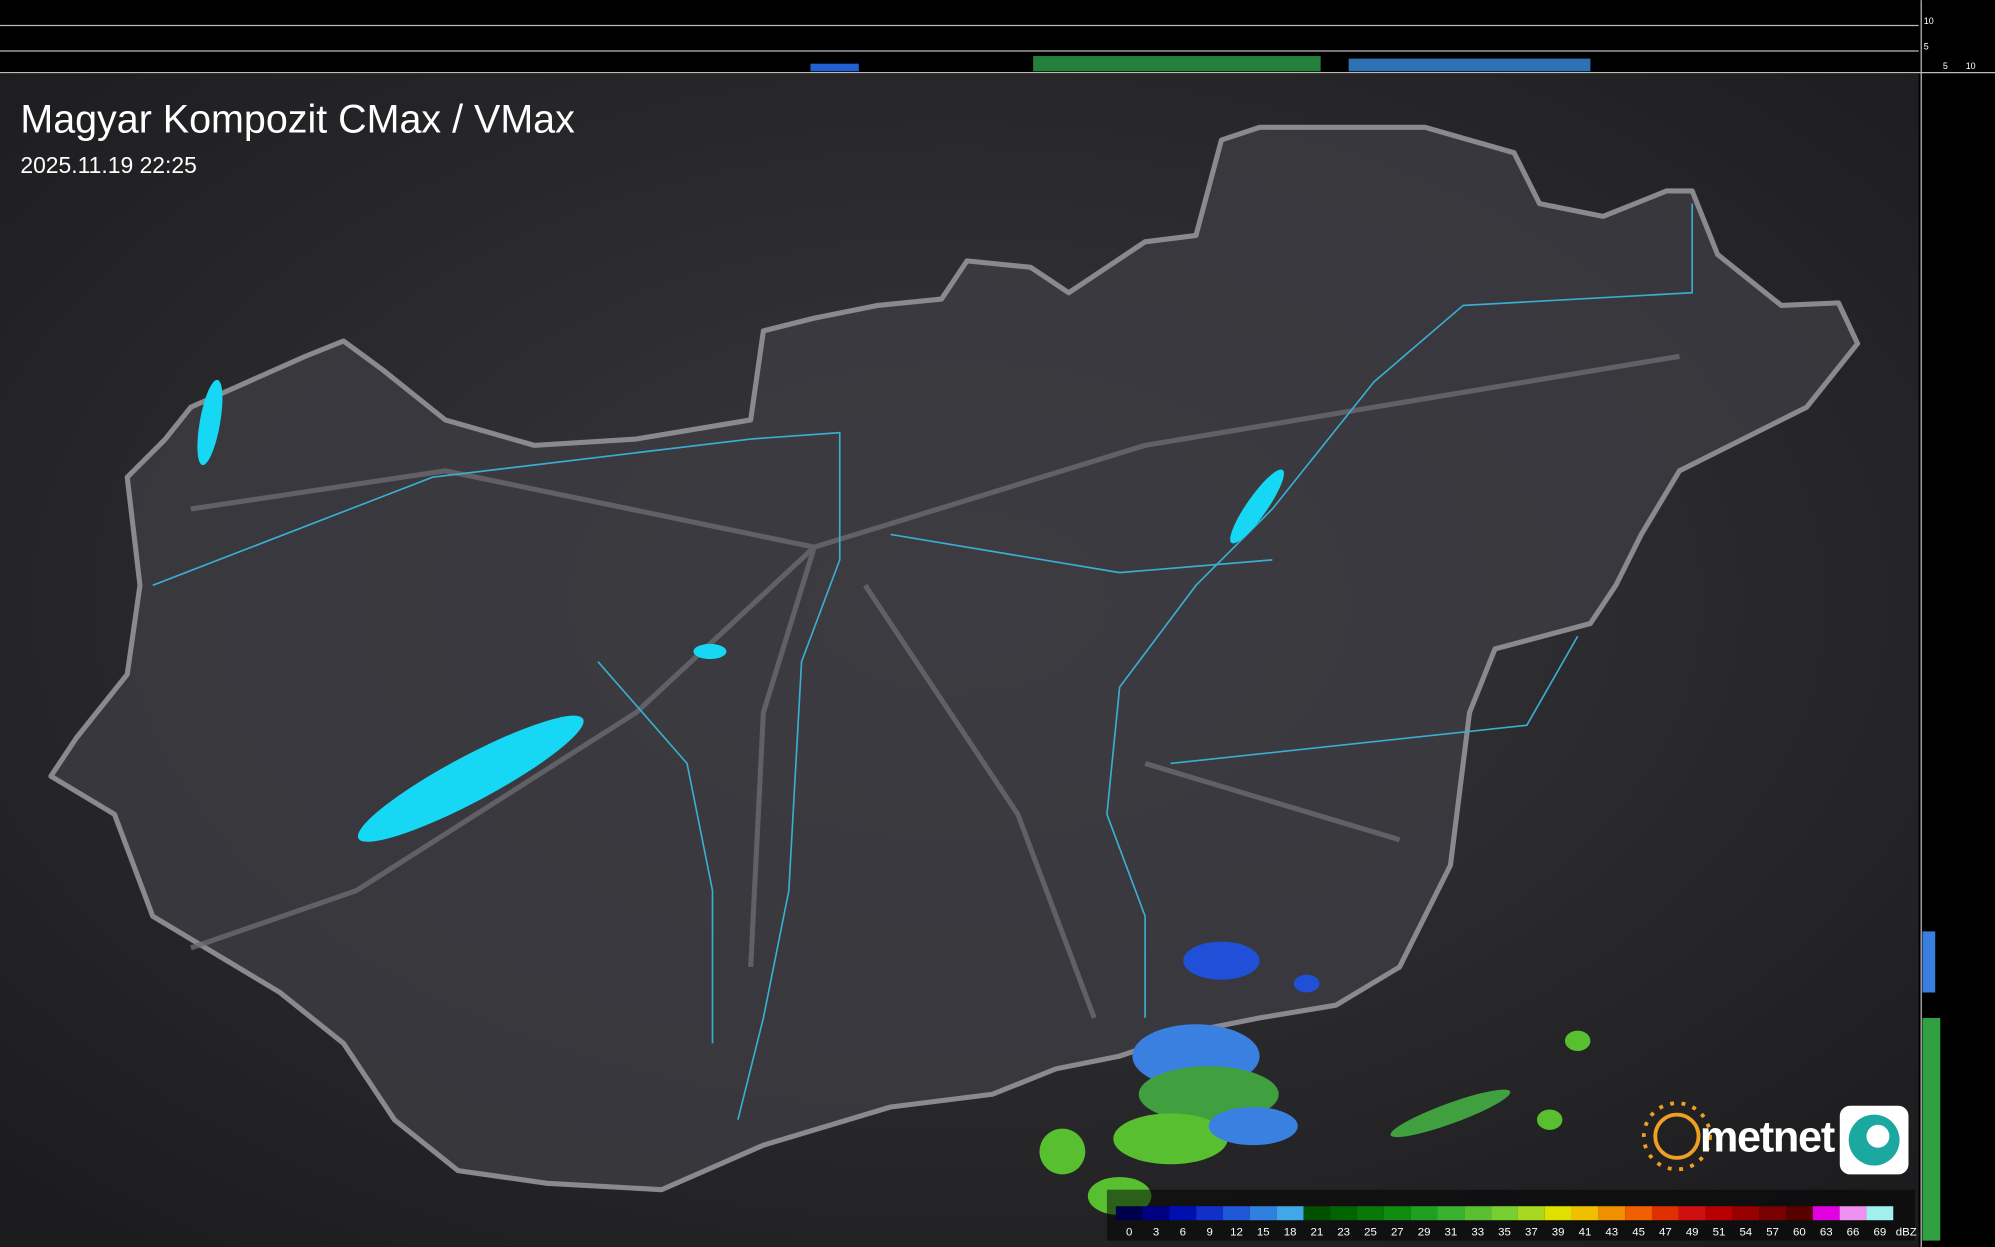  Describe the element at coordinates (1477, 1232) in the screenshot. I see `legend-label: 33` at that location.